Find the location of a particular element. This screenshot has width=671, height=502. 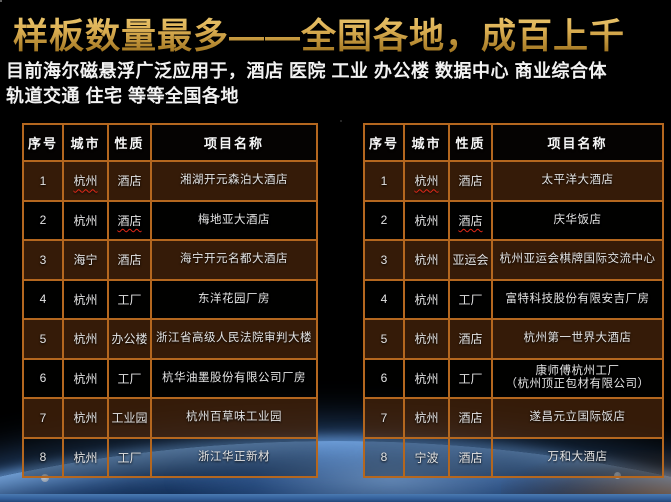

table-row: 7 杭州 工业园 杭州百草味工业园 is located at coordinates (170, 418).